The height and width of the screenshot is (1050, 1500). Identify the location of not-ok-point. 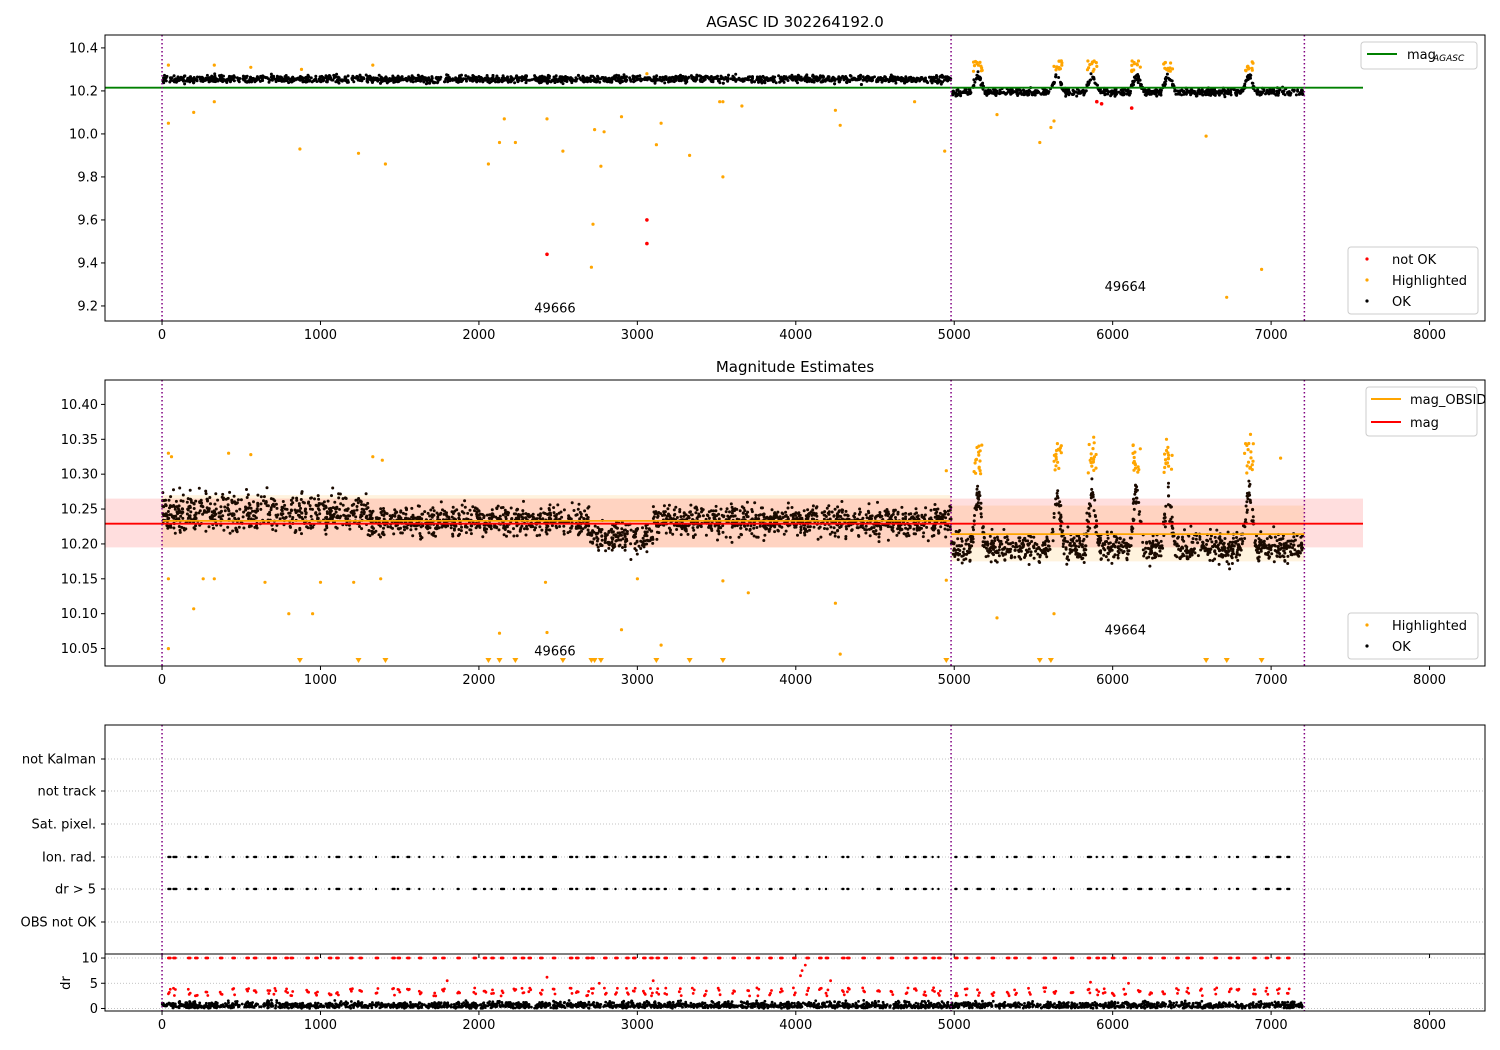
(647, 220).